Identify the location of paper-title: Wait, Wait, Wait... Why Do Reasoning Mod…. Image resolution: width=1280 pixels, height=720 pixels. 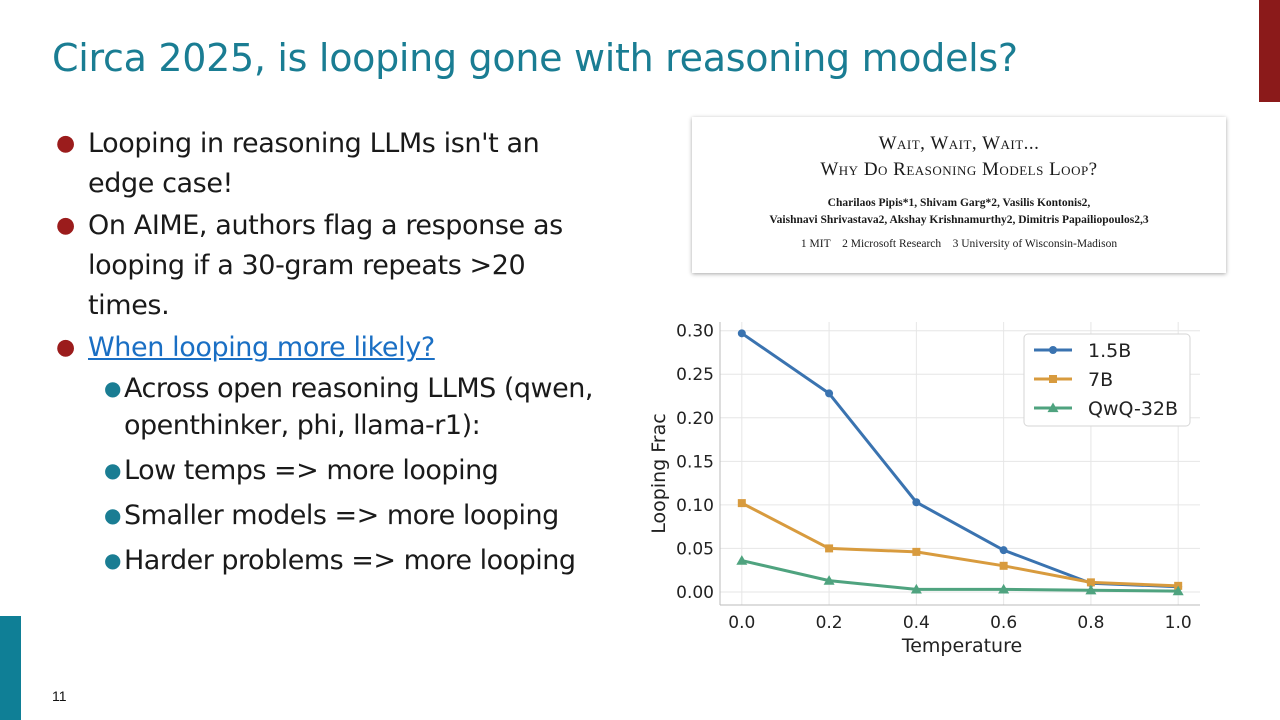
(959, 157).